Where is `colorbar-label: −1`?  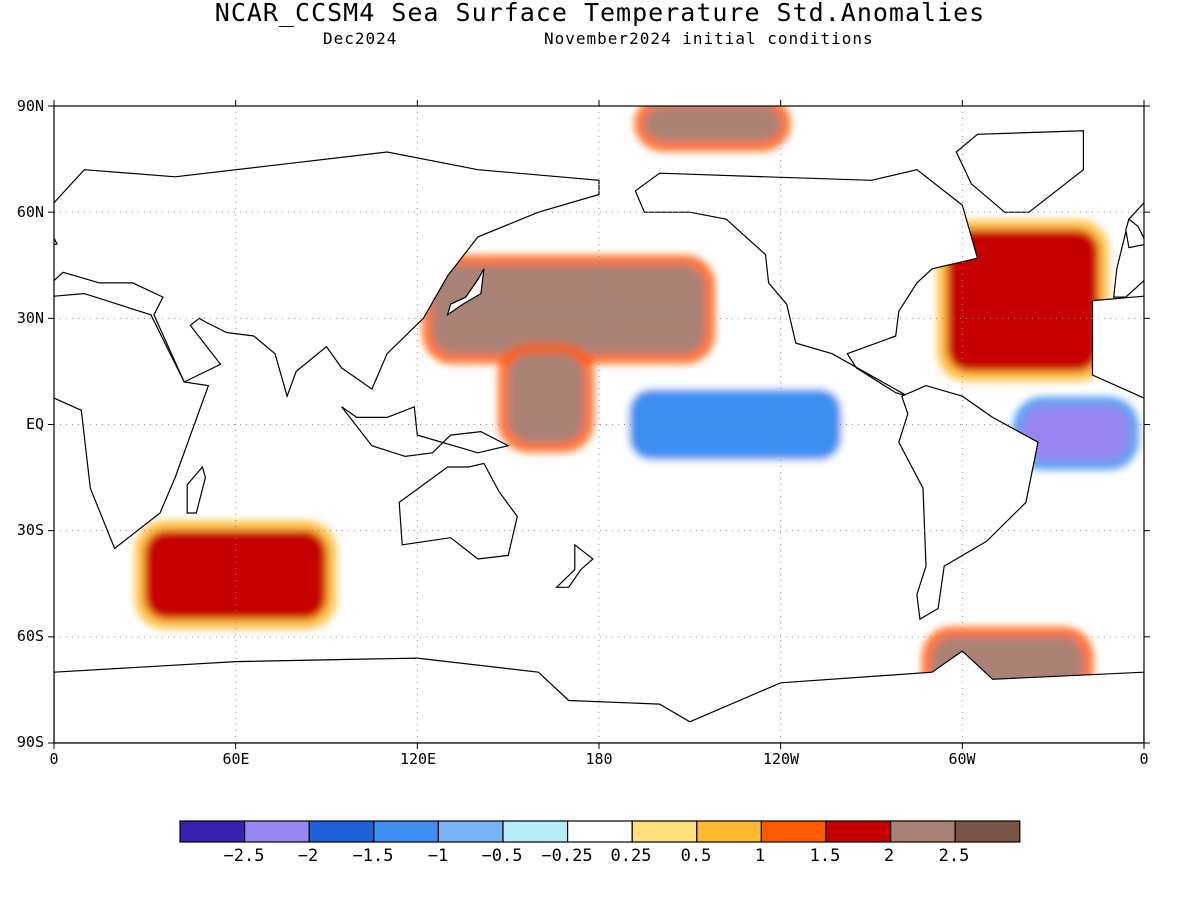
colorbar-label: −1 is located at coordinates (438, 856).